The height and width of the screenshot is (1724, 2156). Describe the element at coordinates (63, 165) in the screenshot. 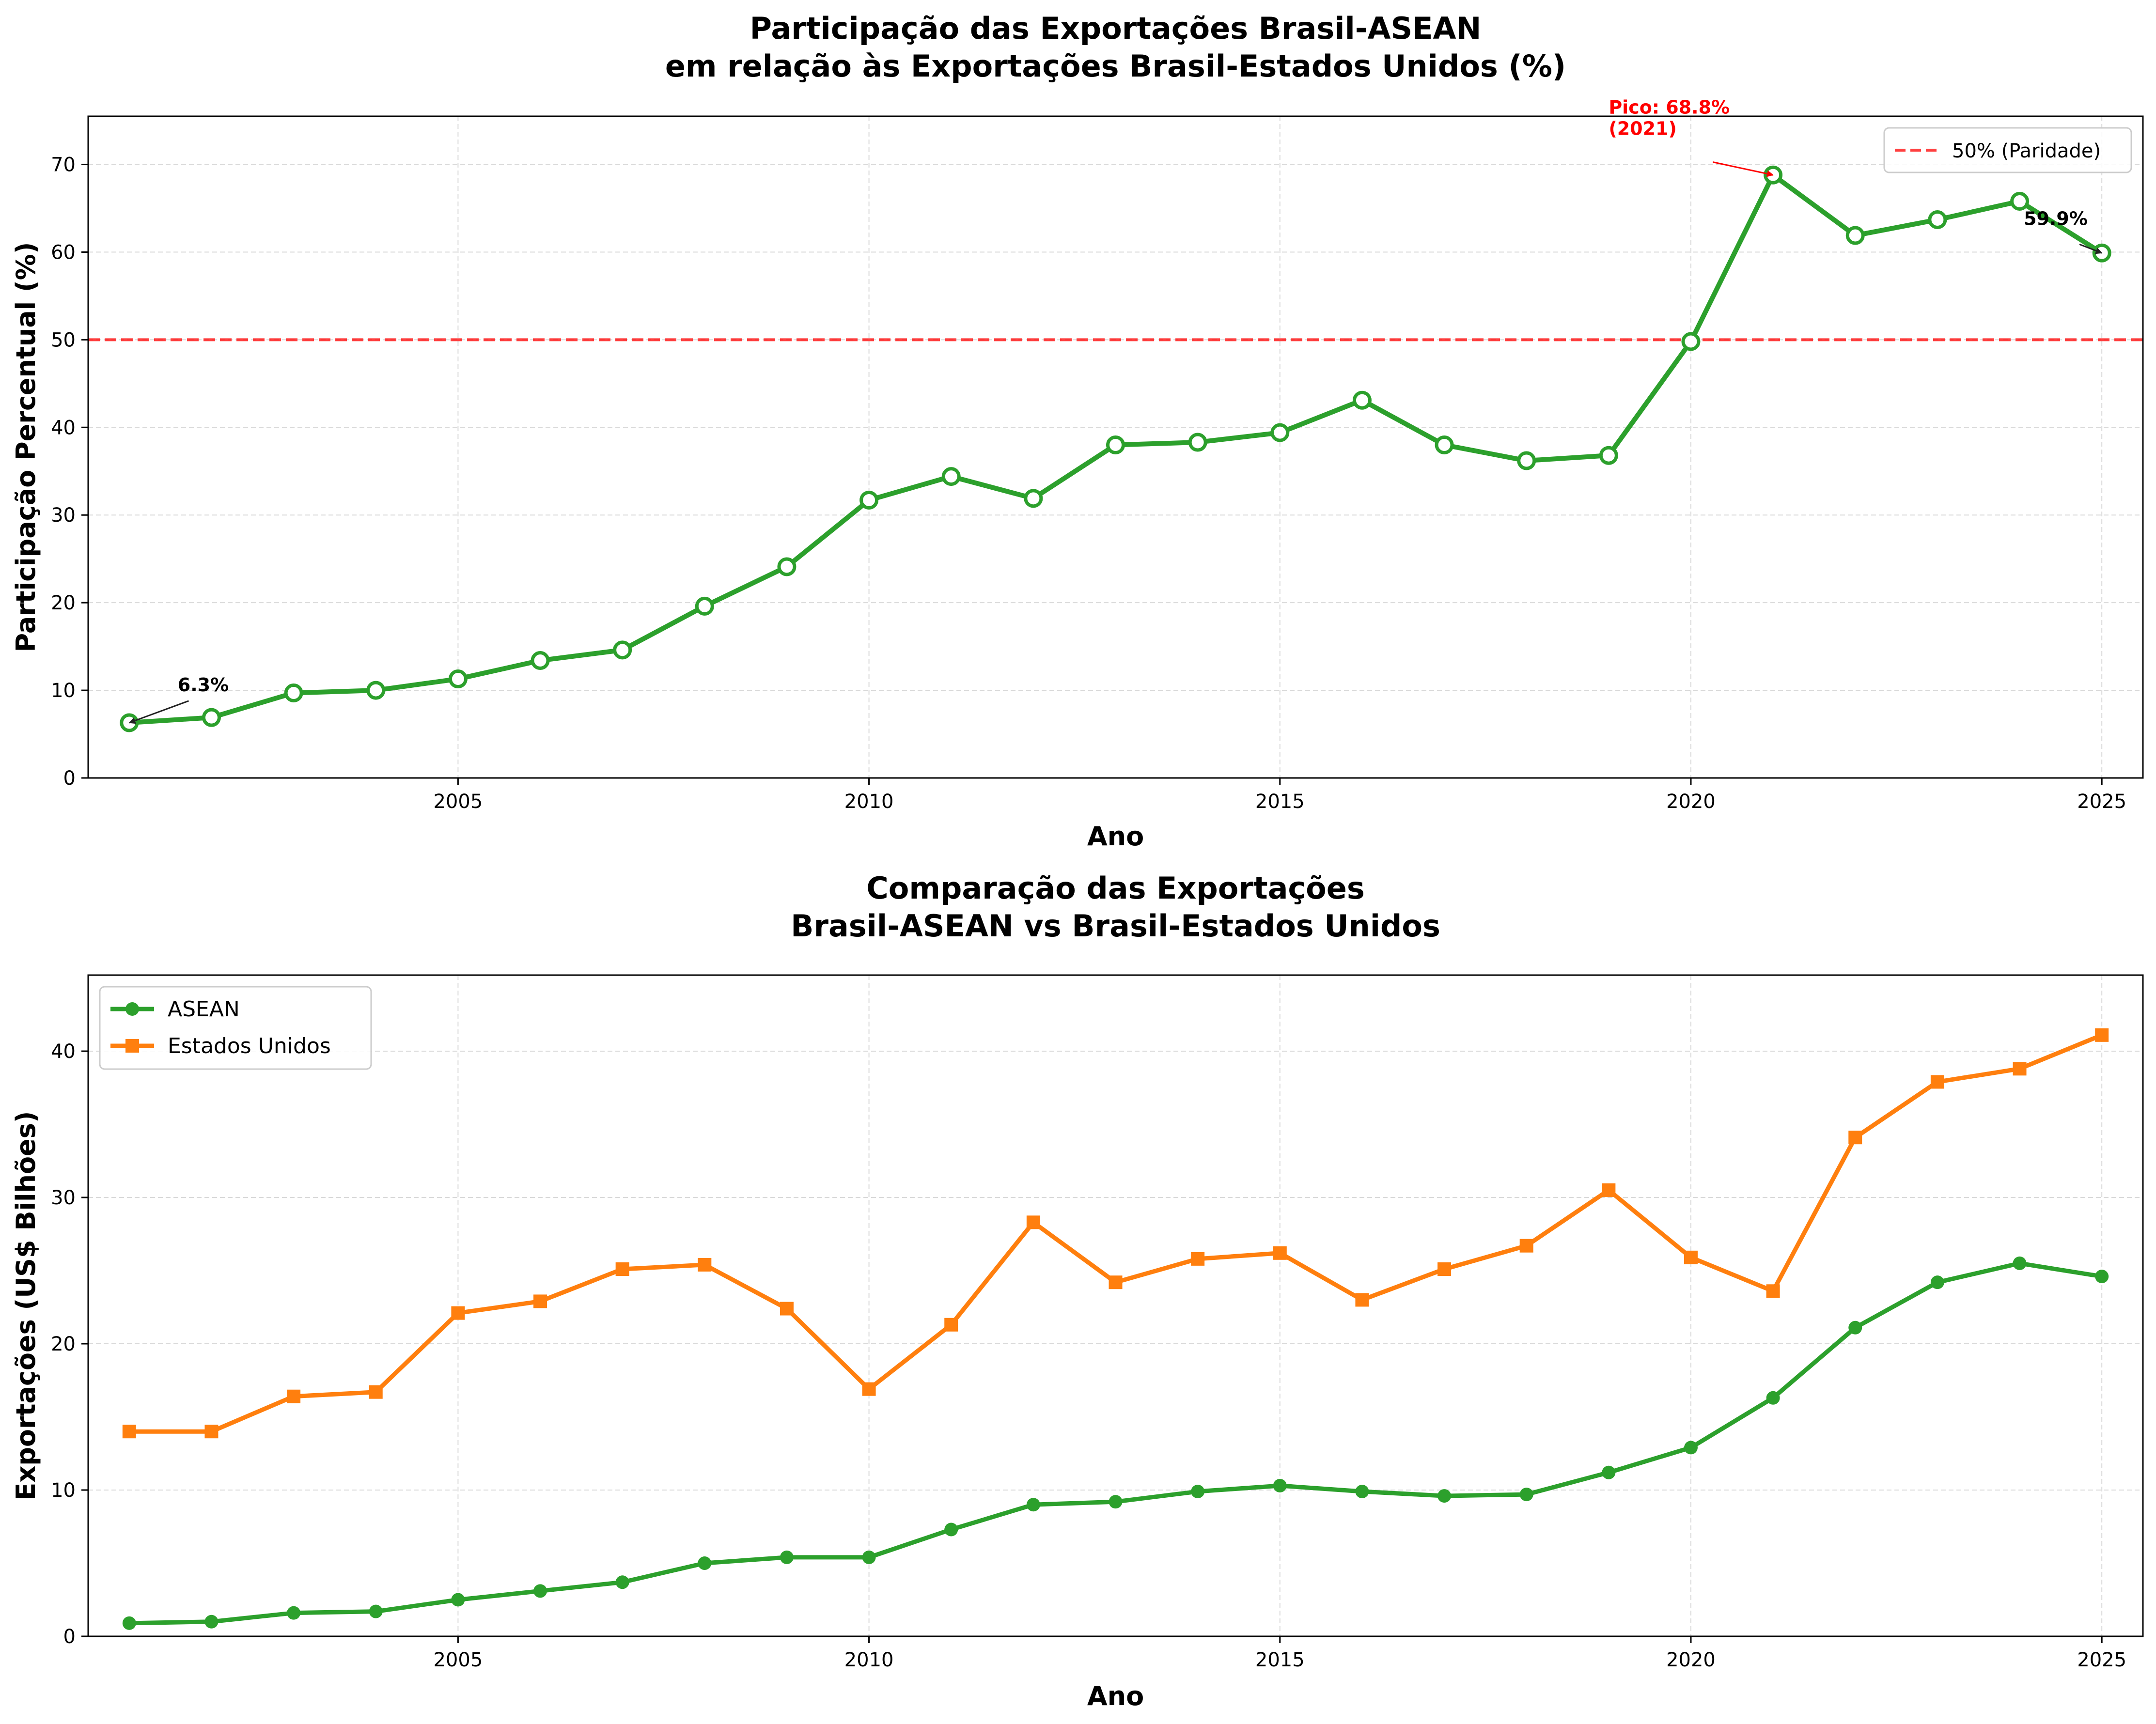

I see `y-tick-label: 70` at that location.